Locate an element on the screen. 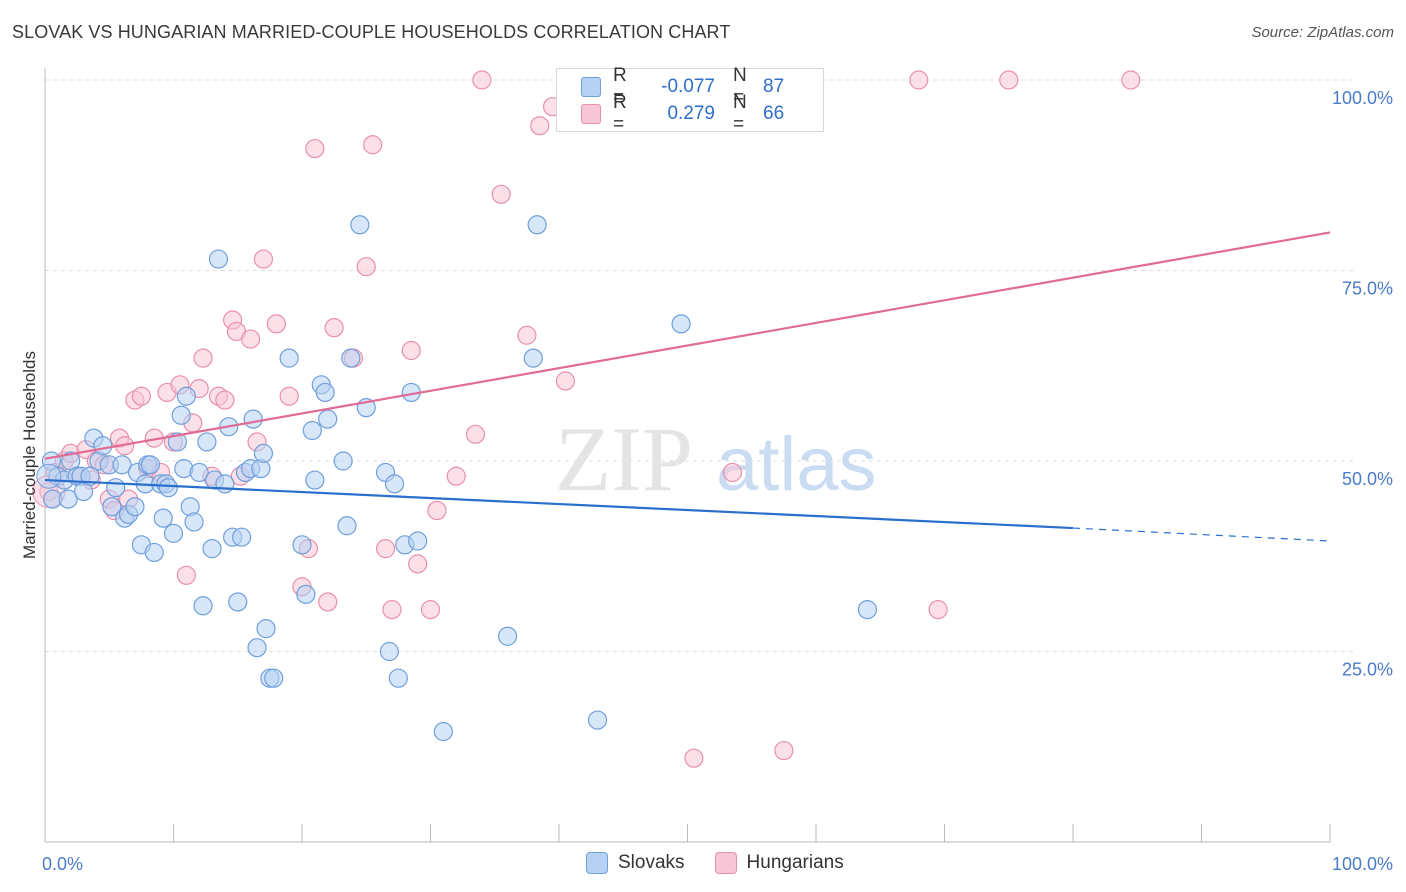  slovaks-swatch is located at coordinates (591, 87).